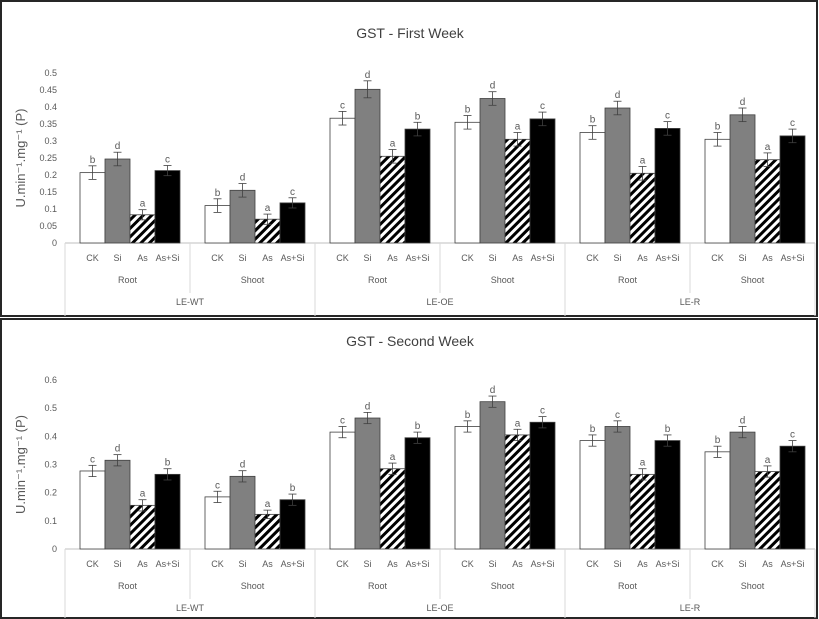 The width and height of the screenshot is (819, 619). What do you see at coordinates (190, 302) in the screenshot?
I see `line-label: LE-WT` at bounding box center [190, 302].